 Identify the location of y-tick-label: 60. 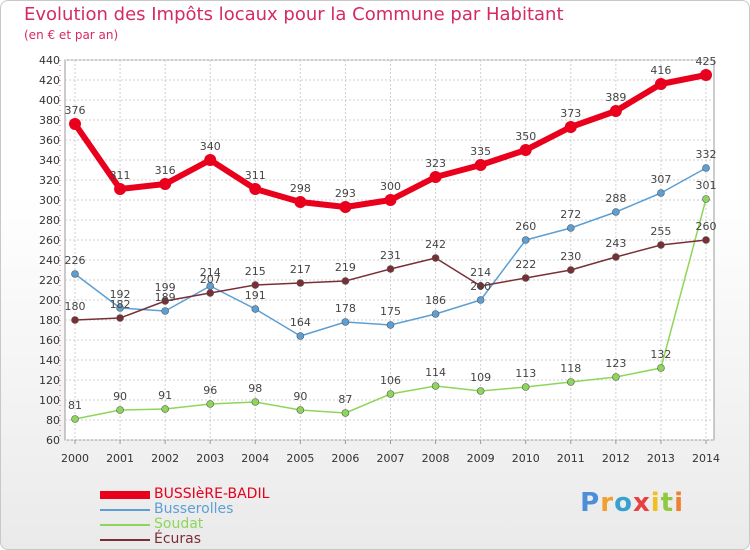
(53, 440).